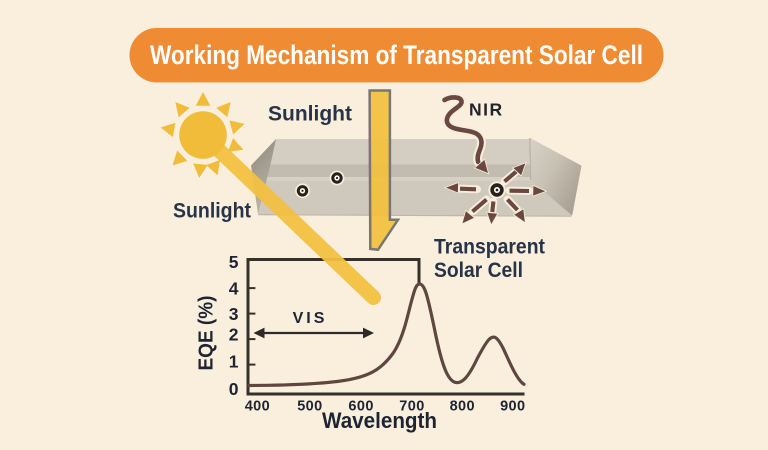  What do you see at coordinates (234, 389) in the screenshot?
I see `svg-text: 0` at bounding box center [234, 389].